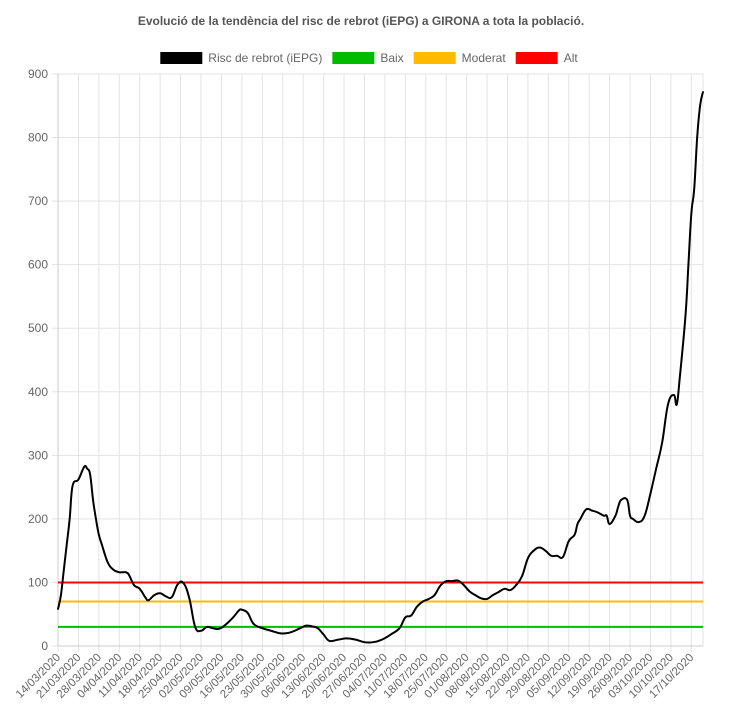 This screenshot has height=726, width=737. What do you see at coordinates (44, 646) in the screenshot?
I see `y-tick-label: 0` at bounding box center [44, 646].